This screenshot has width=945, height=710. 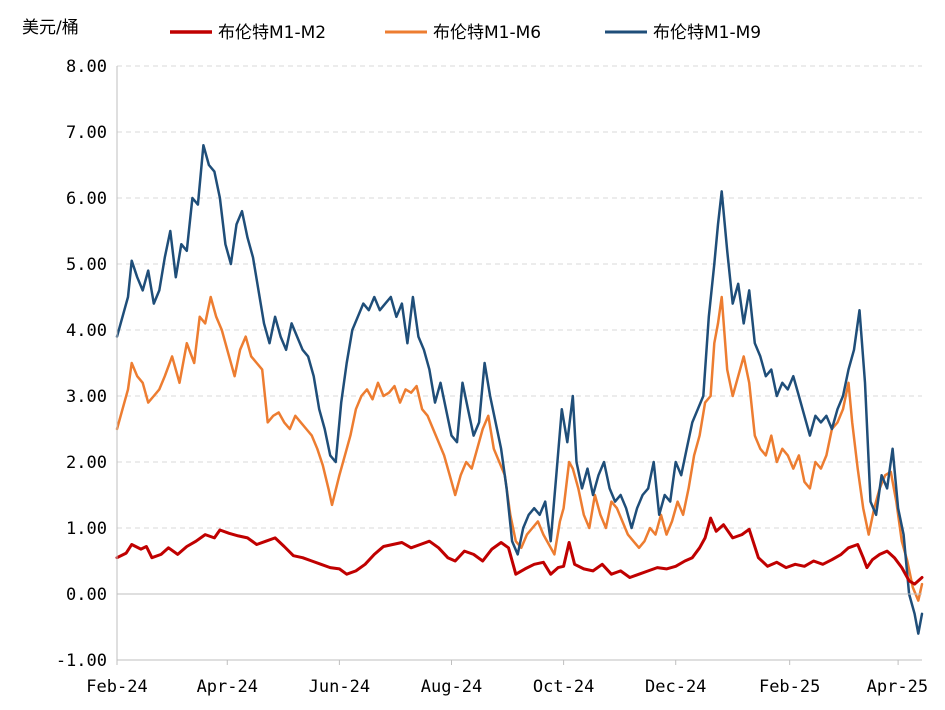 What do you see at coordinates (86, 199) in the screenshot?
I see `y-tick-label: 6.00` at bounding box center [86, 199].